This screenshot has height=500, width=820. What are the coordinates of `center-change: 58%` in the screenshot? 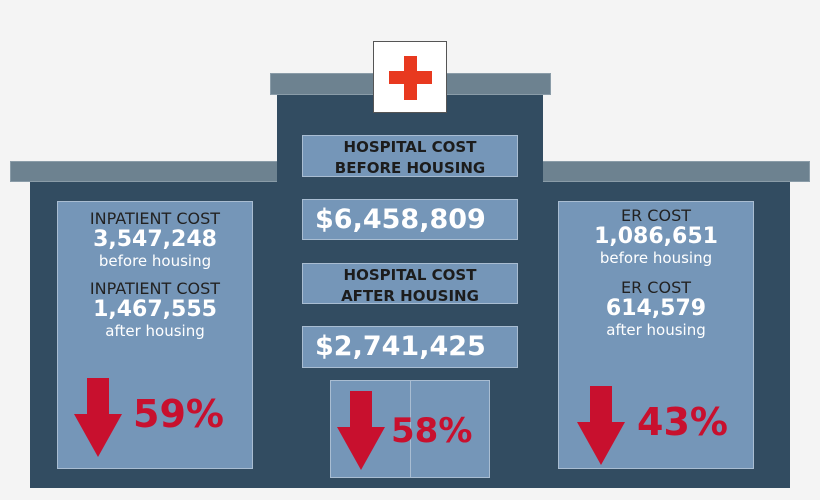 It's located at (432, 431).